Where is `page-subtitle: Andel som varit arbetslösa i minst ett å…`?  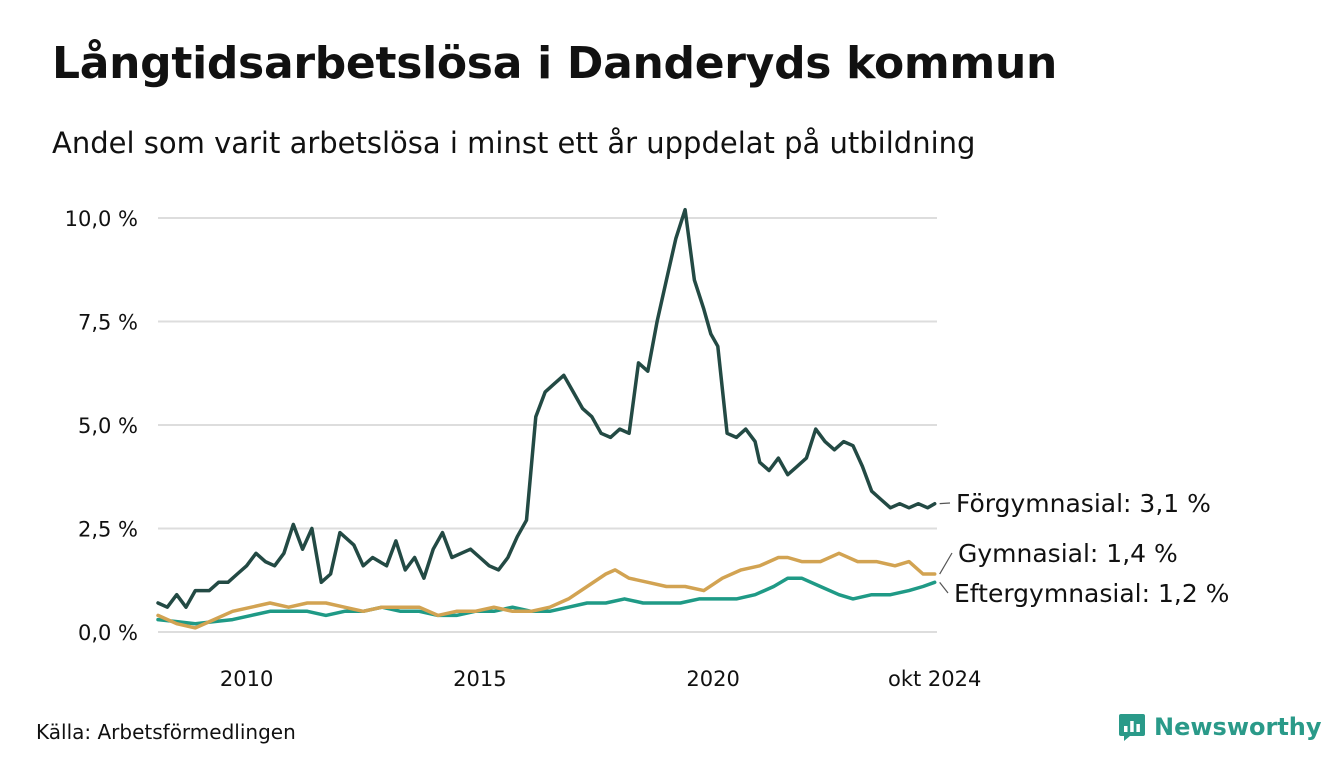
page-subtitle: Andel som varit arbetslösa i minst ett å… is located at coordinates (514, 143).